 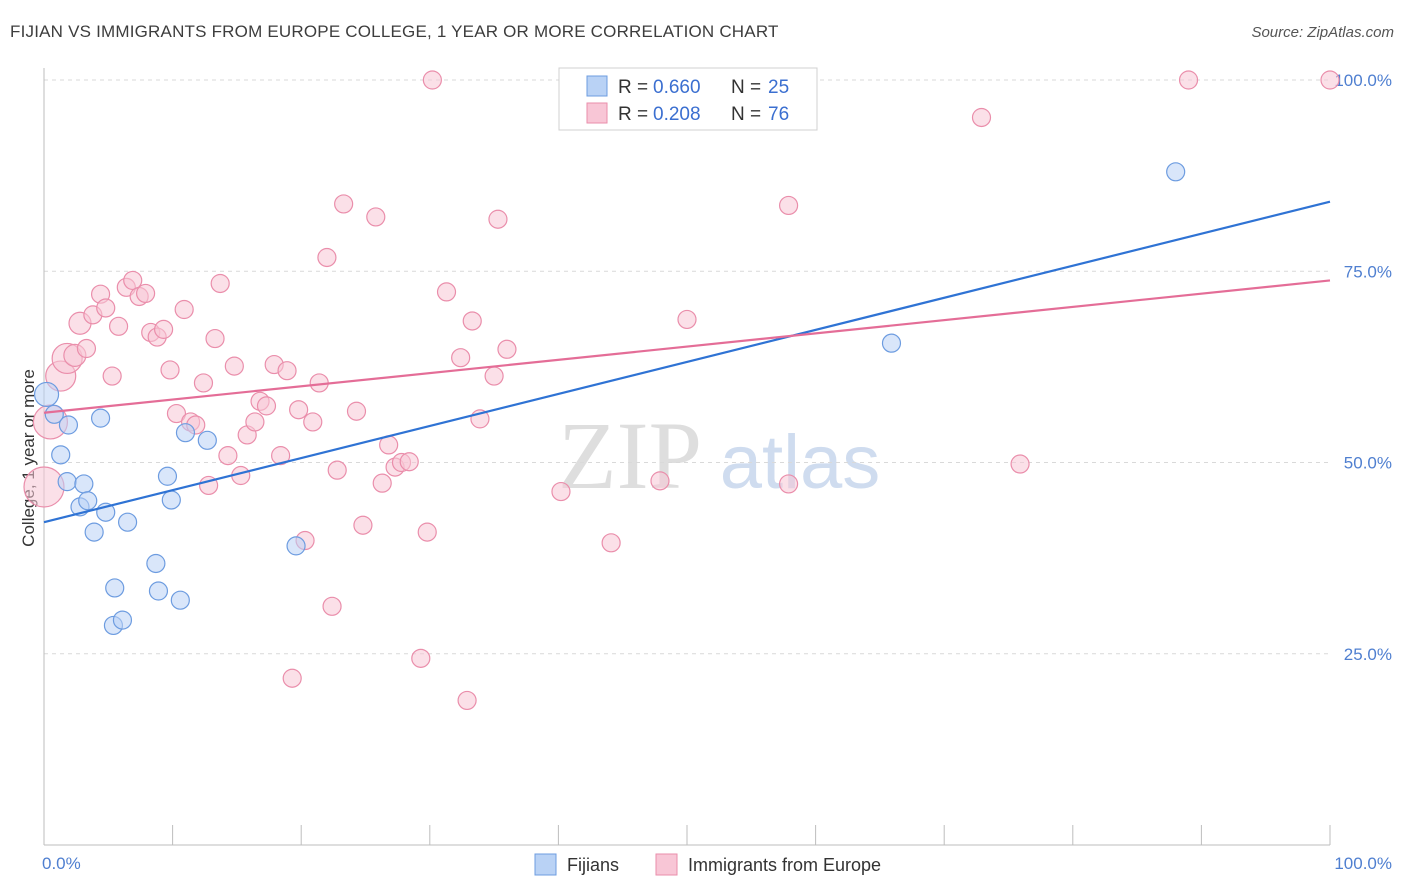 I want to click on legend-n-label-fijians: N =, so click(x=746, y=87).